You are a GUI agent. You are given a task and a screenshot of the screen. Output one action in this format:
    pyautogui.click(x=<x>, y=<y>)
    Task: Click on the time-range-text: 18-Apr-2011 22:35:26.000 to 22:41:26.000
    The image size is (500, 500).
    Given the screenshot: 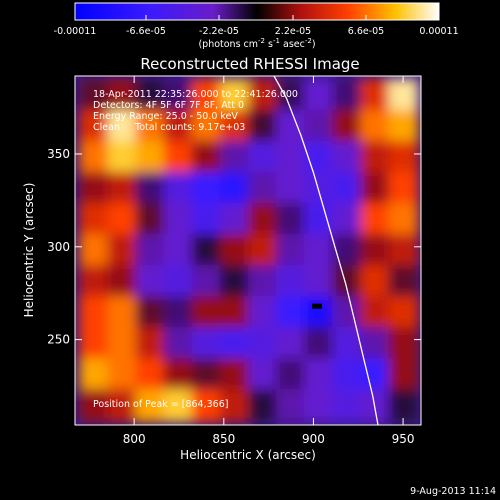 What is the action you would take?
    pyautogui.click(x=195, y=94)
    